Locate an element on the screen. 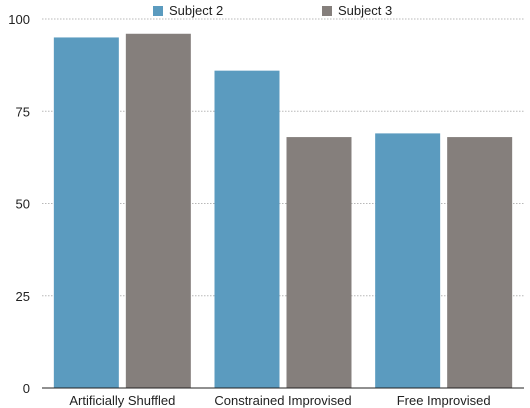 This screenshot has width=530, height=408. y-tick-label: 100 is located at coordinates (19, 19).